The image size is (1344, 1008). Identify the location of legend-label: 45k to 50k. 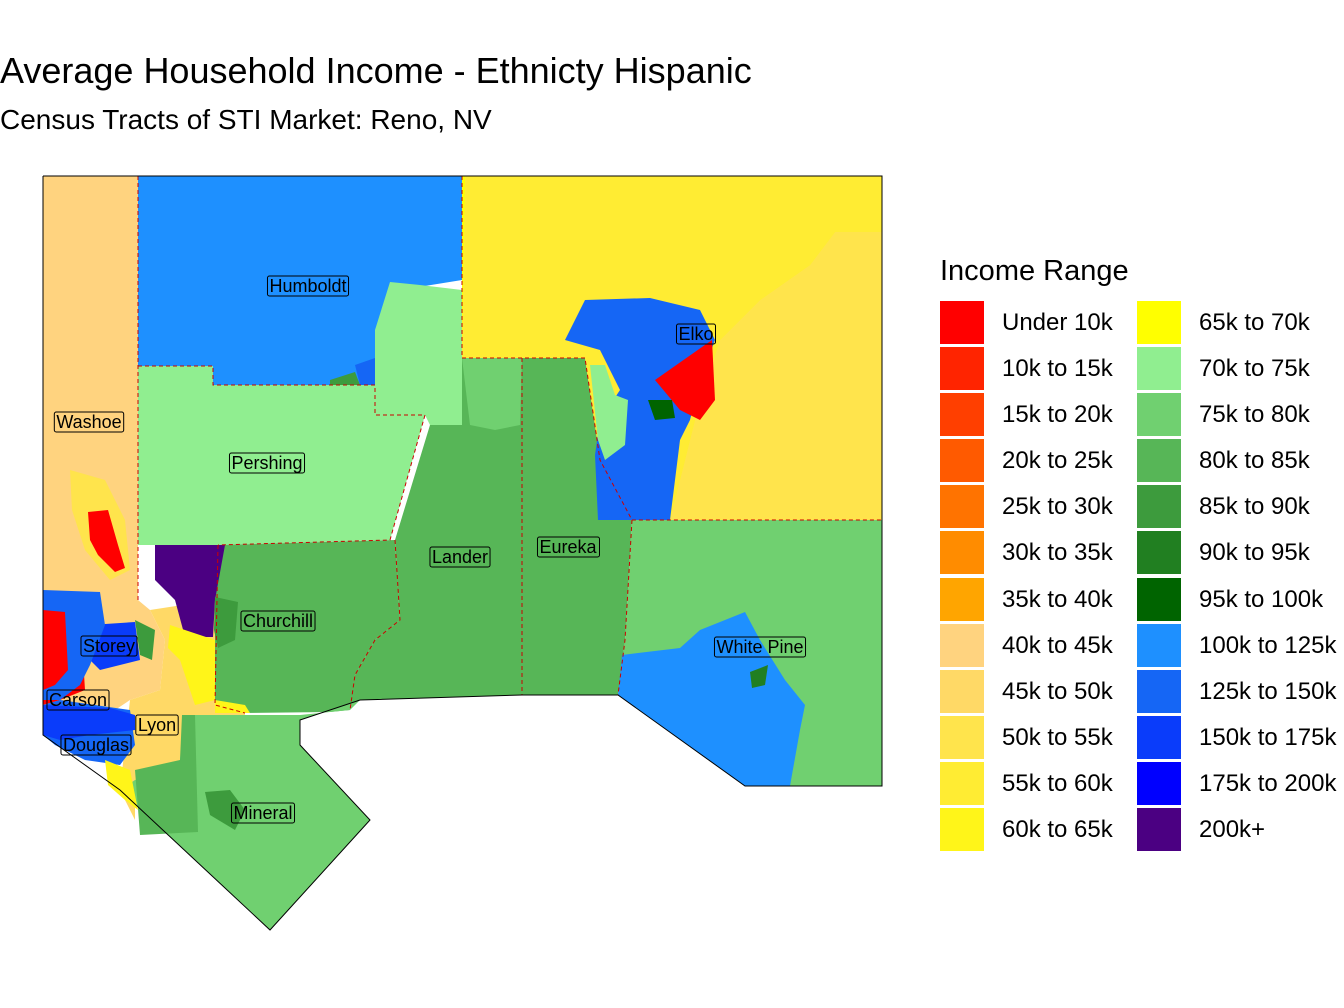
(1057, 691).